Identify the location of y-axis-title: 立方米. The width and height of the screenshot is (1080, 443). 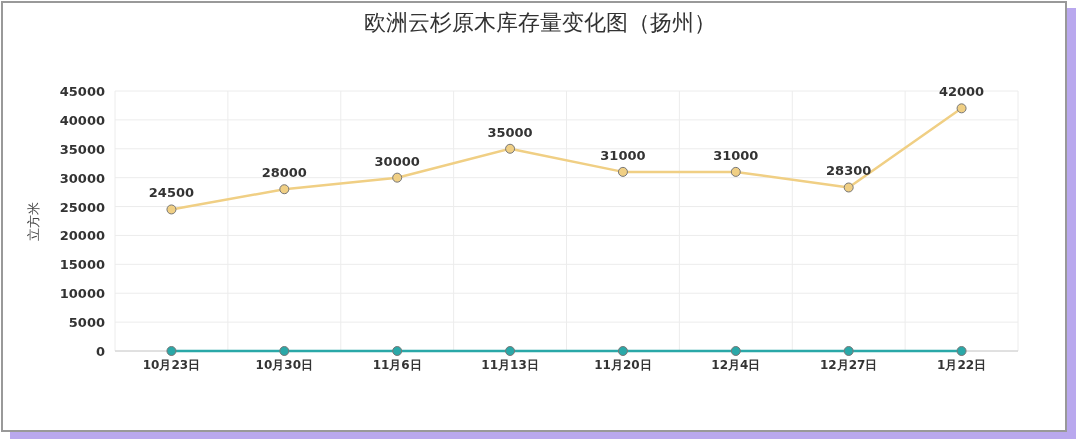
(33, 221).